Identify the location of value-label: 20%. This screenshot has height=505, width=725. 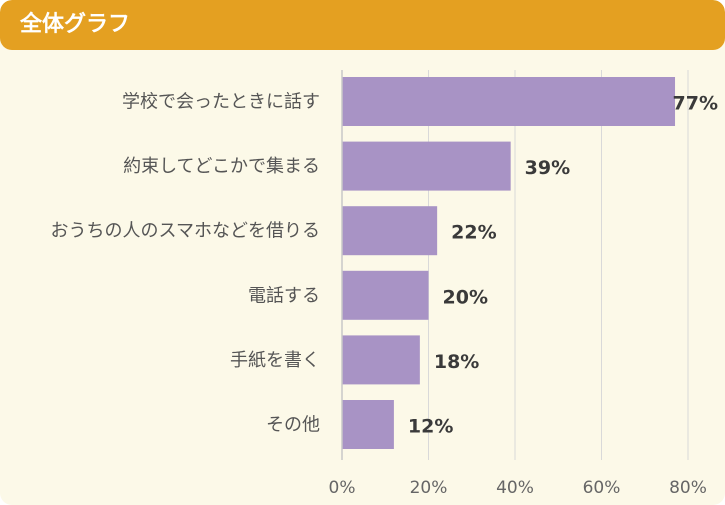
(465, 297).